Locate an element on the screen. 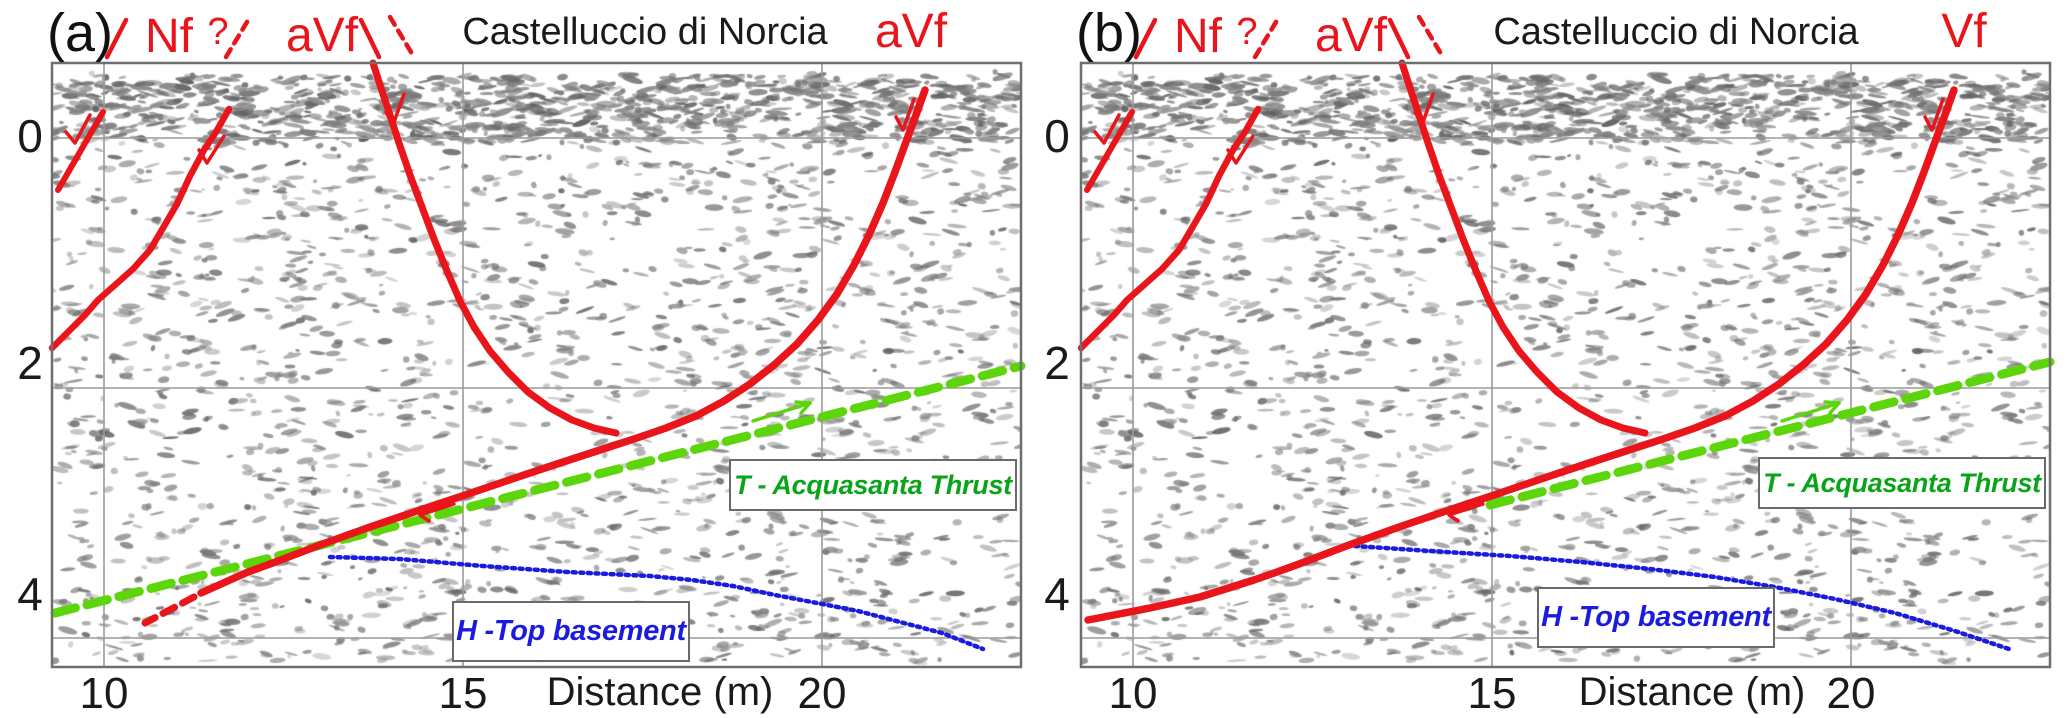 Image resolution: width=2067 pixels, height=718 pixels. fault-label-nf-b: Nf is located at coordinates (1198, 36).